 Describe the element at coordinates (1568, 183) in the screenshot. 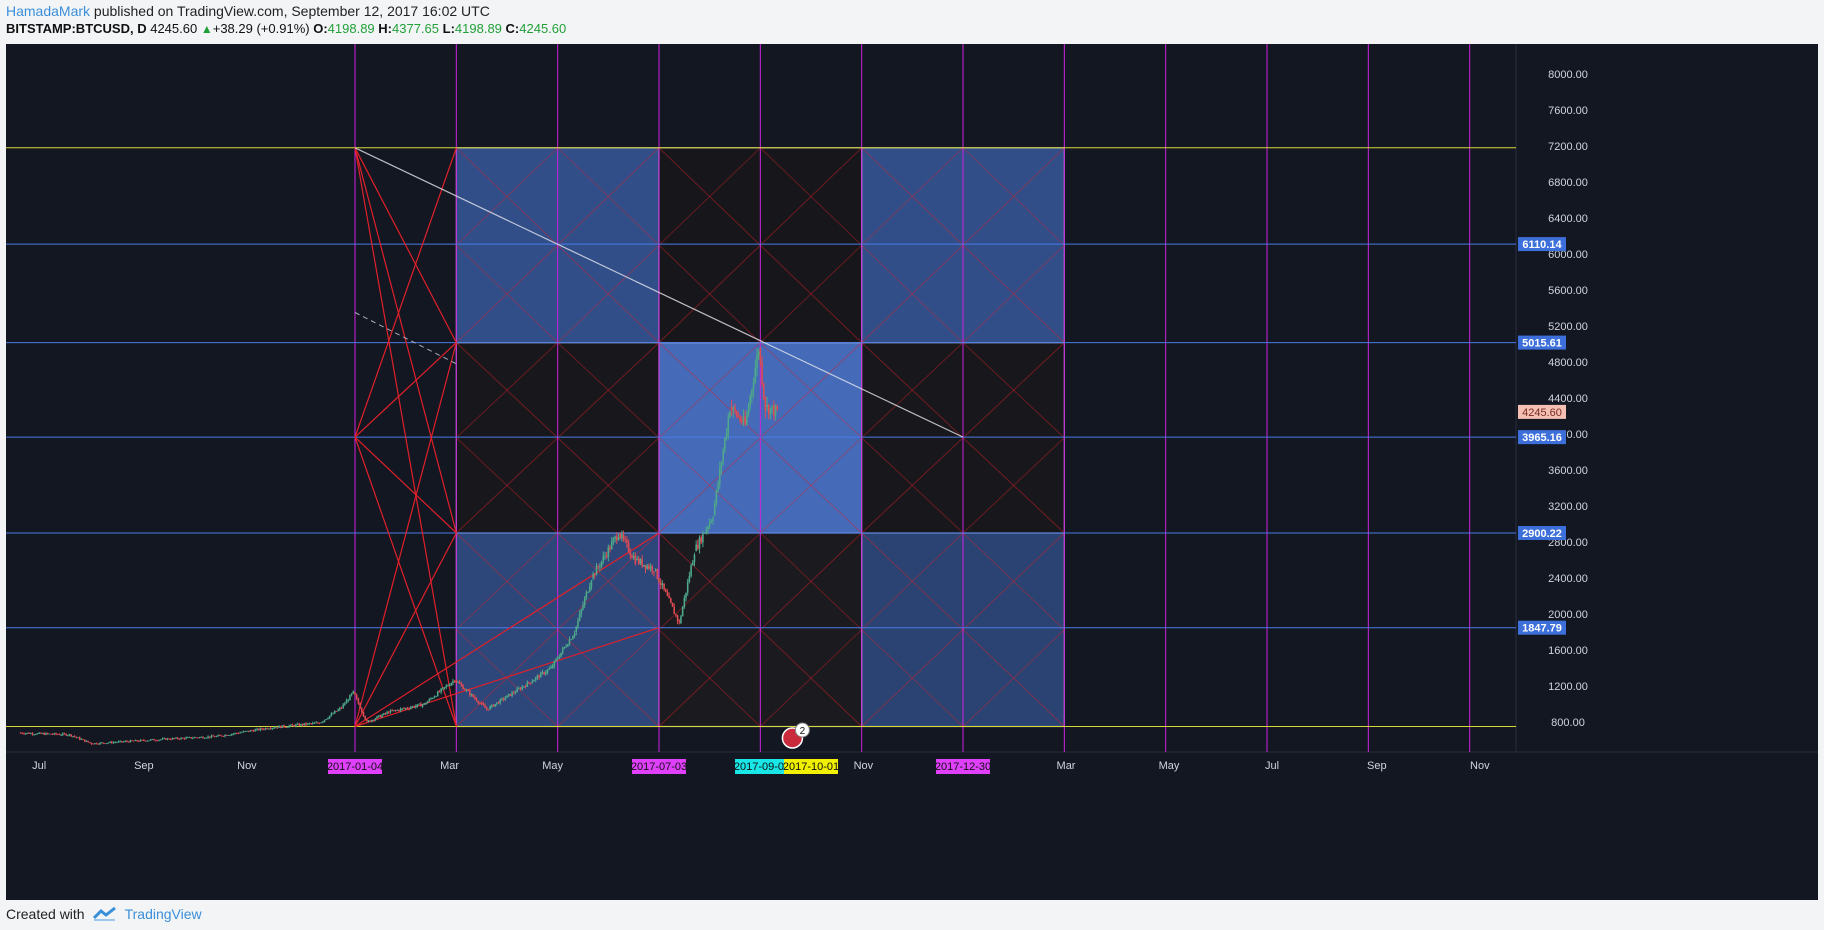

I see `price-tick-label: 6800.00` at that location.